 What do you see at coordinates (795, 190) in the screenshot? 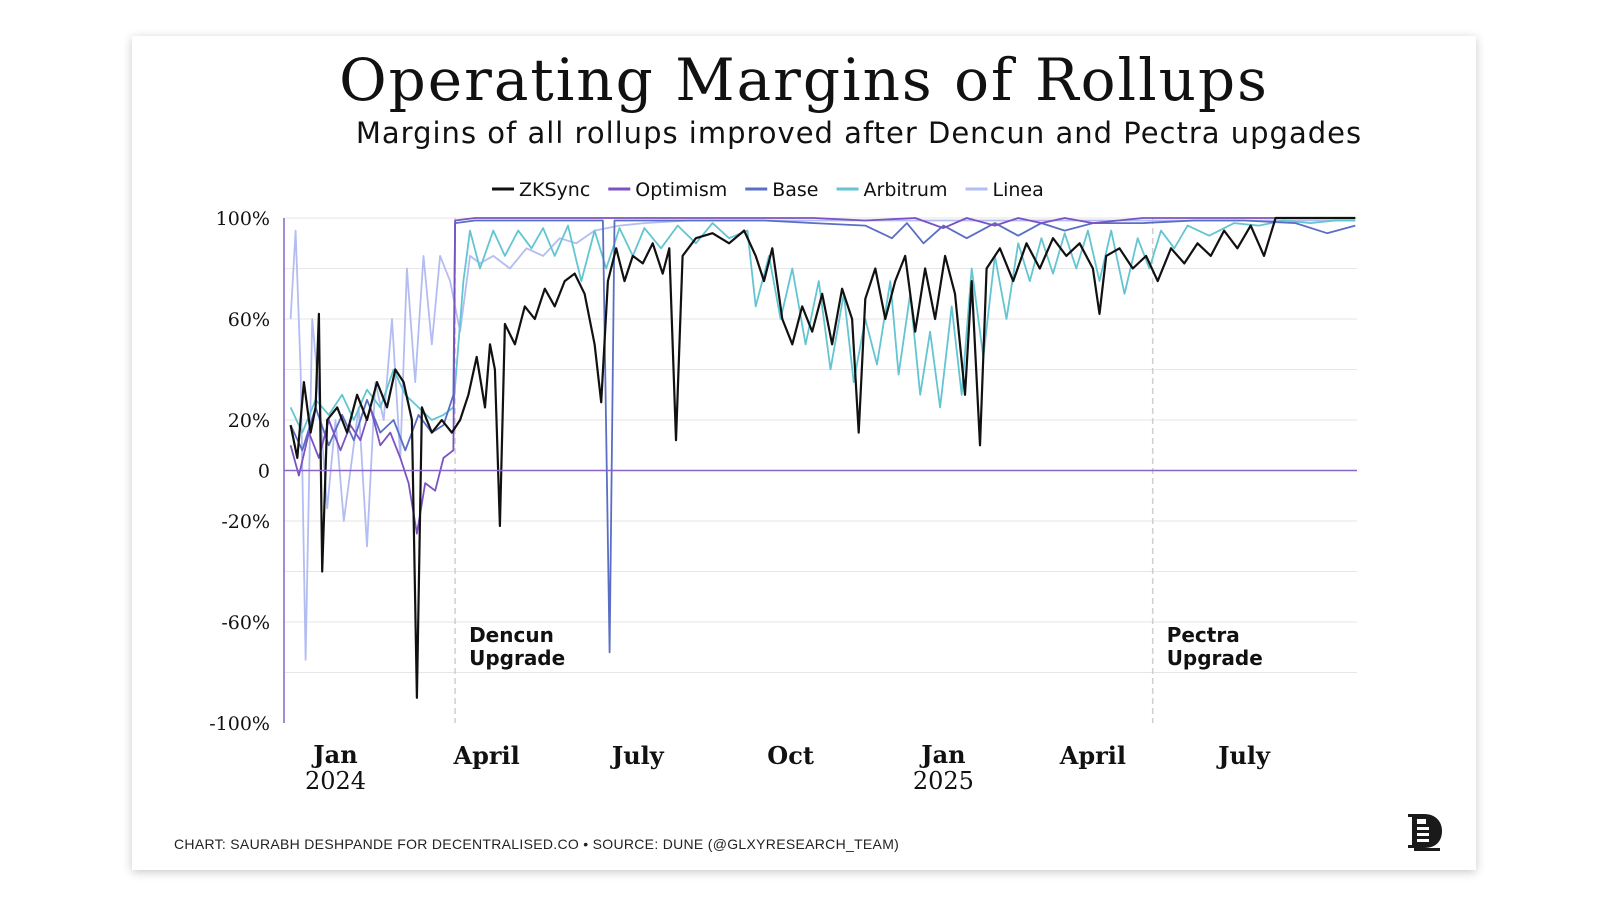
I see `legend-label: Base` at bounding box center [795, 190].